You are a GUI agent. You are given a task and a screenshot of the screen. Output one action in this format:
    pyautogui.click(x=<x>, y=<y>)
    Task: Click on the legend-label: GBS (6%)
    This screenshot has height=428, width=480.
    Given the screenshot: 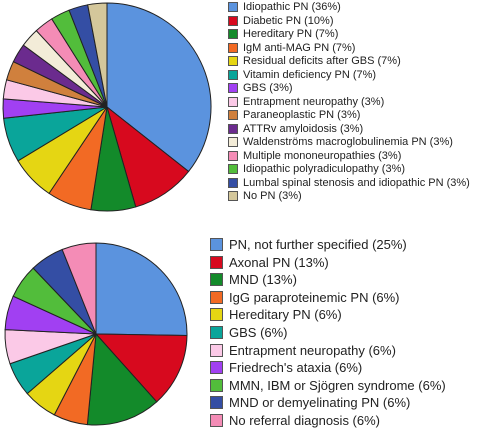 What is the action you would take?
    pyautogui.click(x=258, y=332)
    